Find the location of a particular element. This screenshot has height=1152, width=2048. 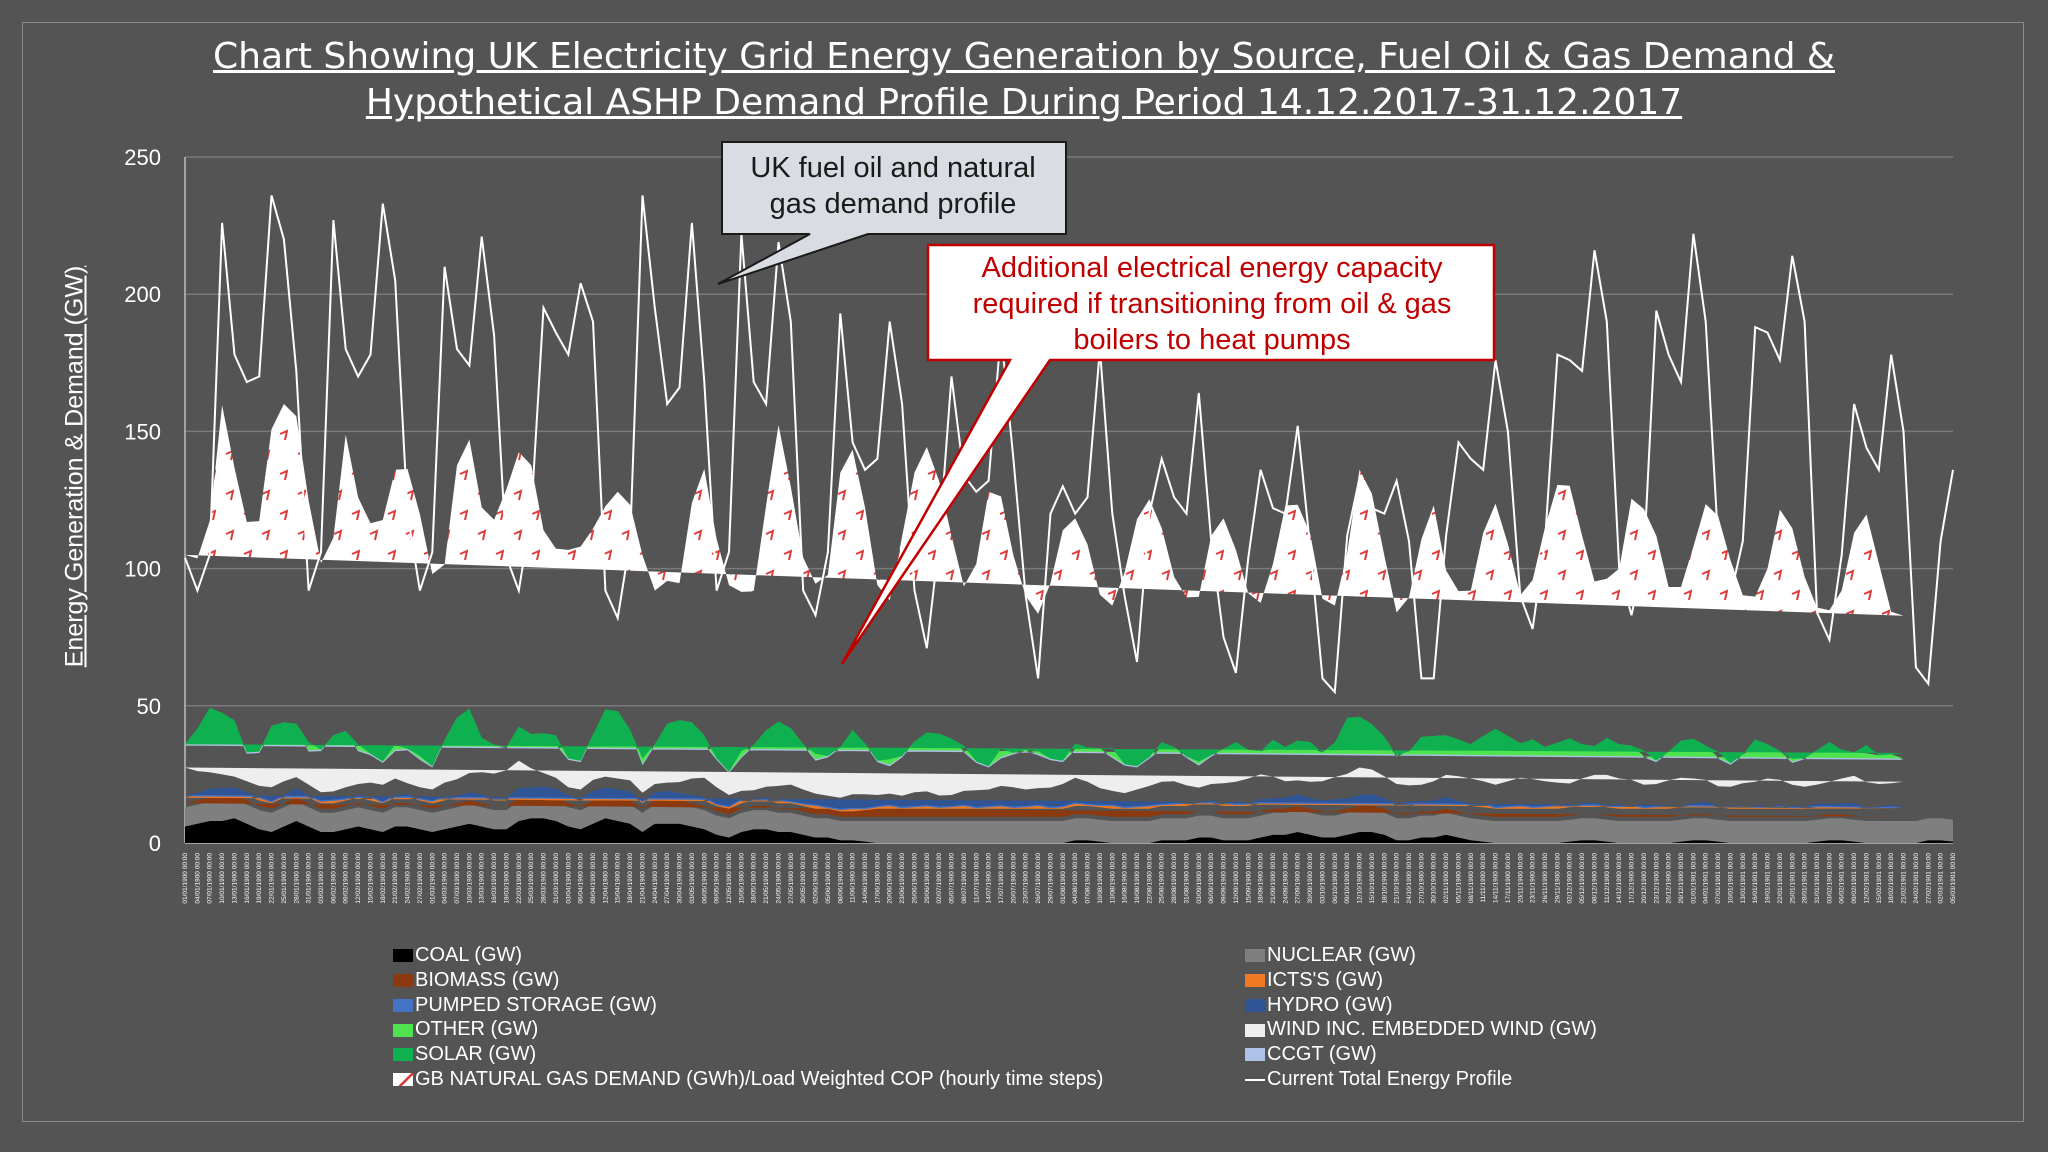

legend-item: NUCLEAR (GW) is located at coordinates (1330, 955).